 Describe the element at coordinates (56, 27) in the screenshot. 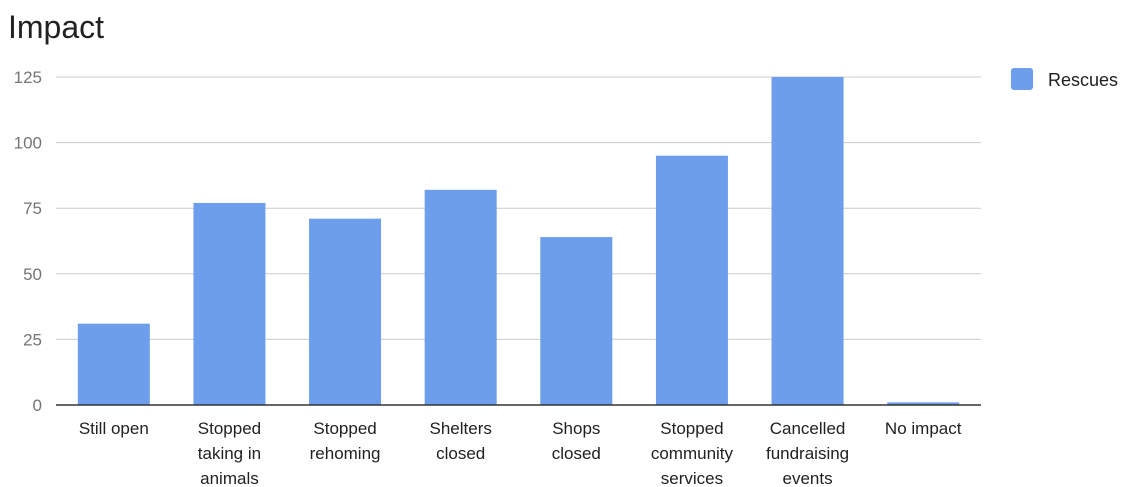

I see `chart-title: Impact` at that location.